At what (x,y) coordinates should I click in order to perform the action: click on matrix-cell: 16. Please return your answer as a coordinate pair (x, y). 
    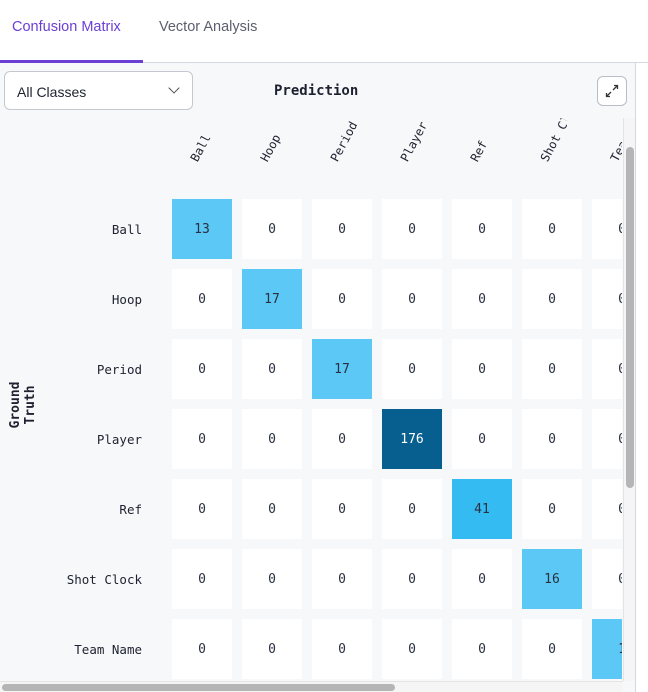
    Looking at the image, I should click on (552, 579).